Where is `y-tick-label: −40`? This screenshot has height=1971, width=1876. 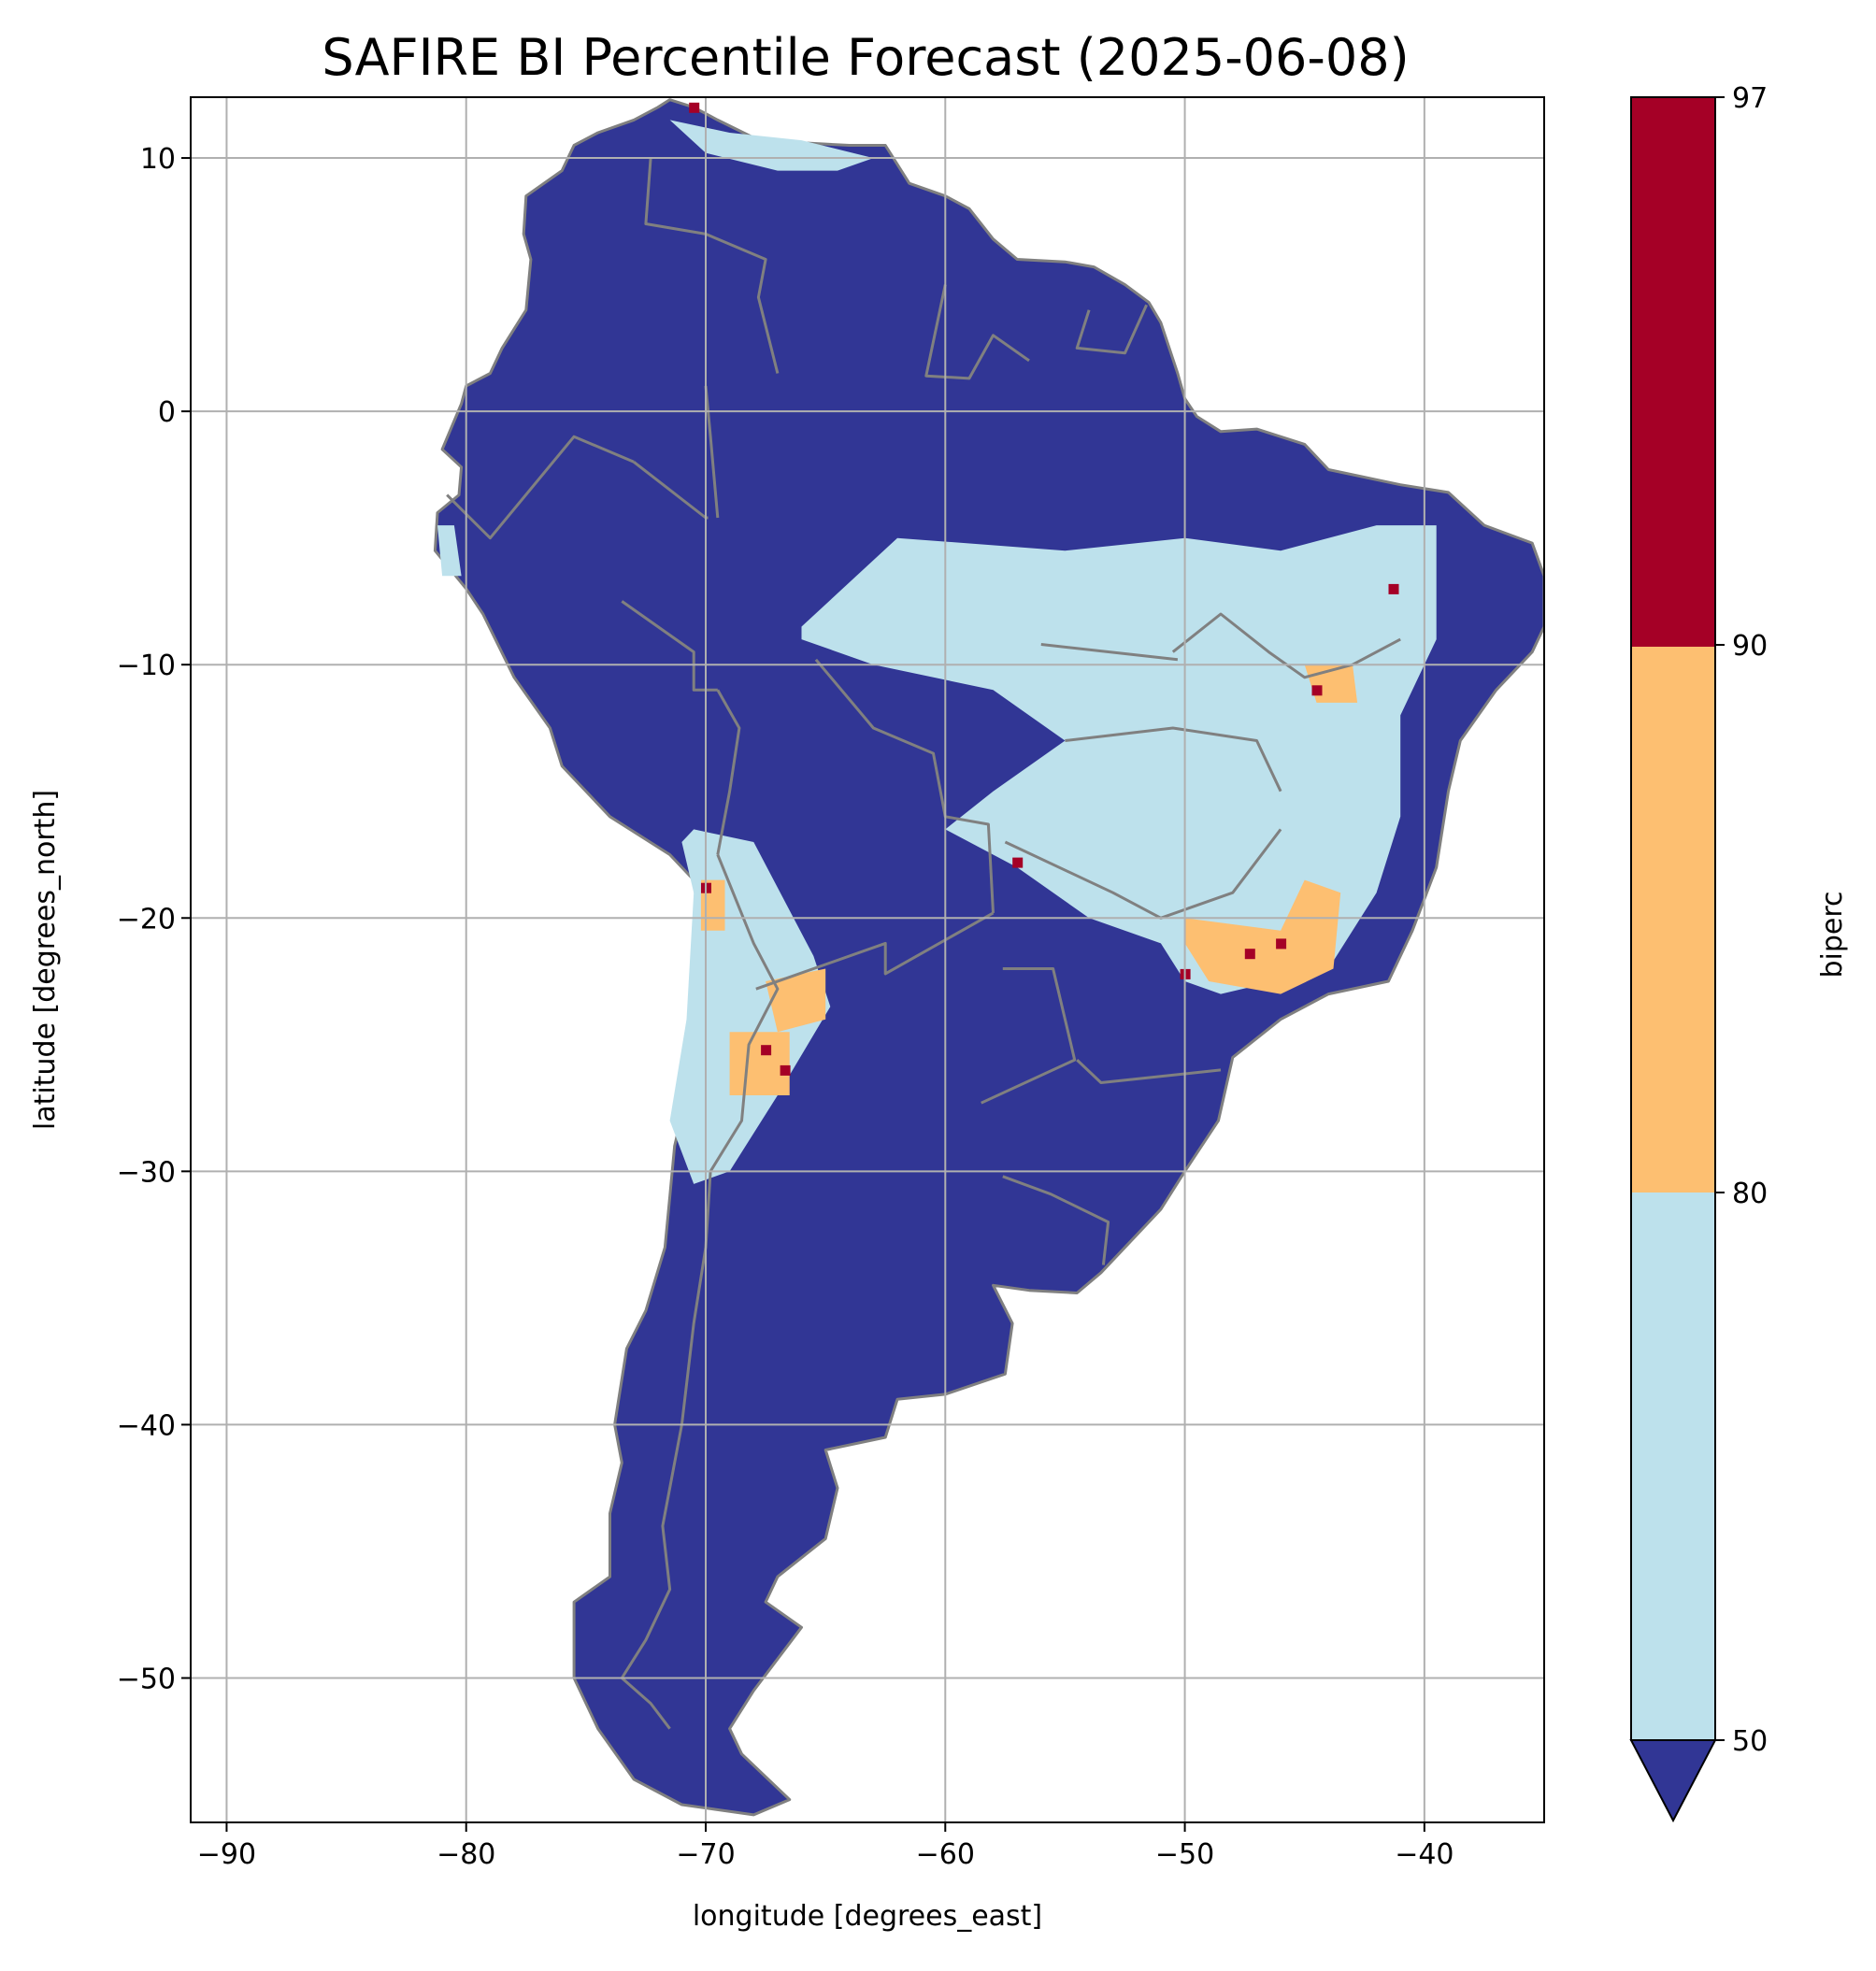 y-tick-label: −40 is located at coordinates (146, 1425).